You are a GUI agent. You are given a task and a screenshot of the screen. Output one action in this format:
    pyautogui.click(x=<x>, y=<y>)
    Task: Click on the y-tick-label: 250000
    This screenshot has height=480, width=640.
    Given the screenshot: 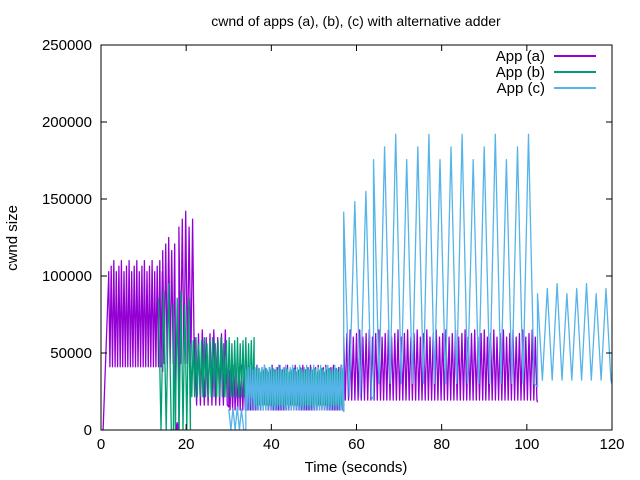 What is the action you would take?
    pyautogui.click(x=67, y=45)
    